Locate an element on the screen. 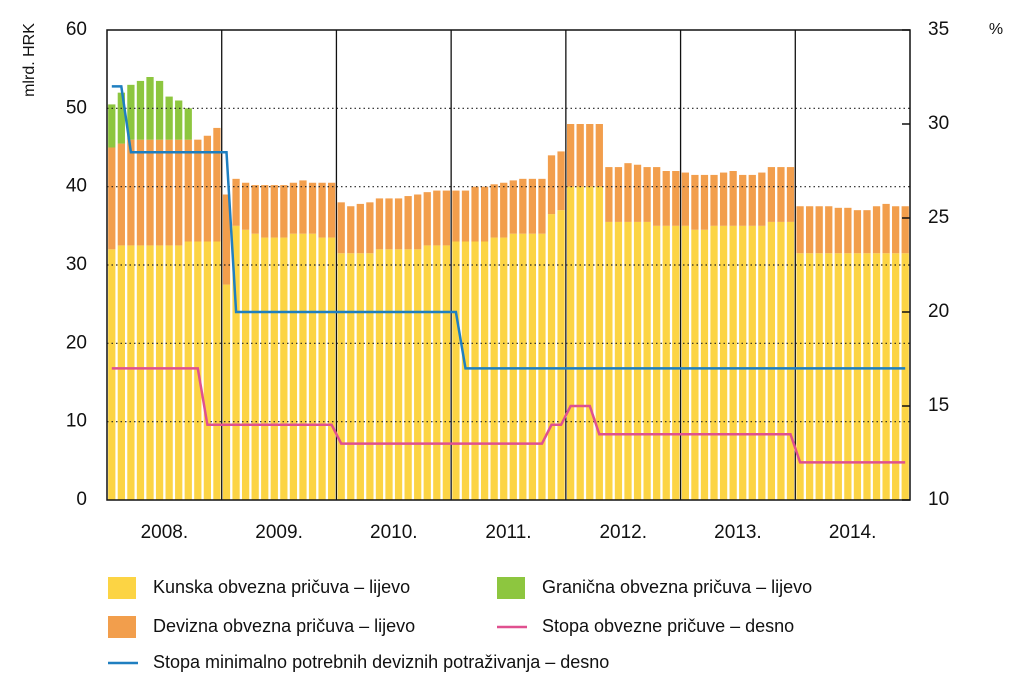 Image resolution: width=1009 pixels, height=677 pixels. y-tick-label: 30 is located at coordinates (76, 264).